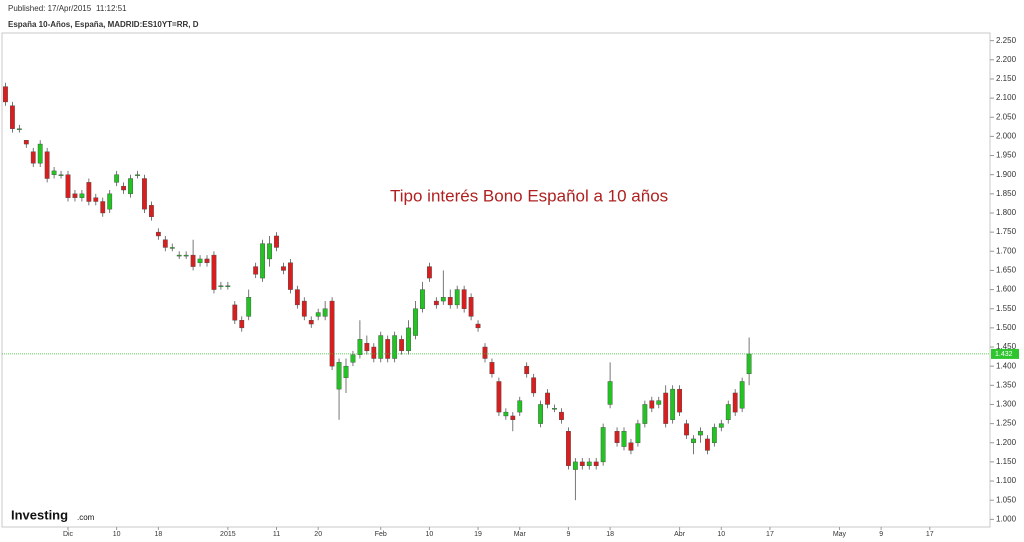 The height and width of the screenshot is (542, 1024). I want to click on y-tick-label: 1.600, so click(1006, 289).